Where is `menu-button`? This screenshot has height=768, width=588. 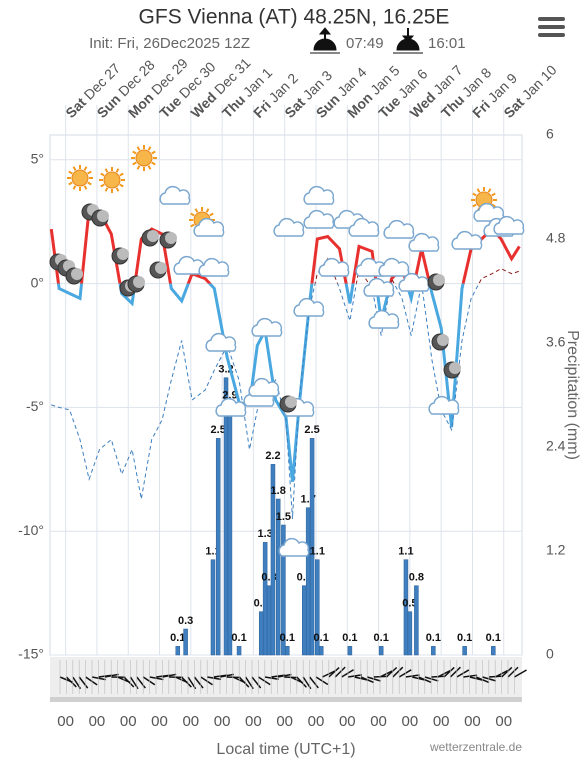
menu-button is located at coordinates (551, 27).